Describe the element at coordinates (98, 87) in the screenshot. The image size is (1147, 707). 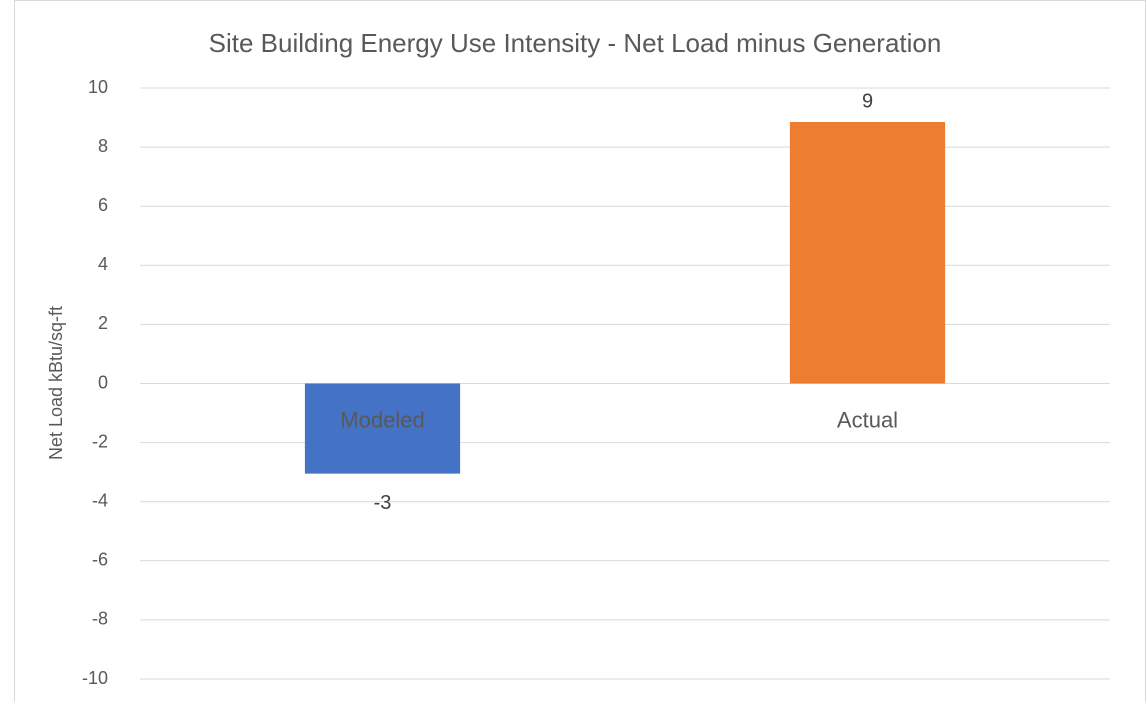
I see `y-tick-label: 10` at that location.